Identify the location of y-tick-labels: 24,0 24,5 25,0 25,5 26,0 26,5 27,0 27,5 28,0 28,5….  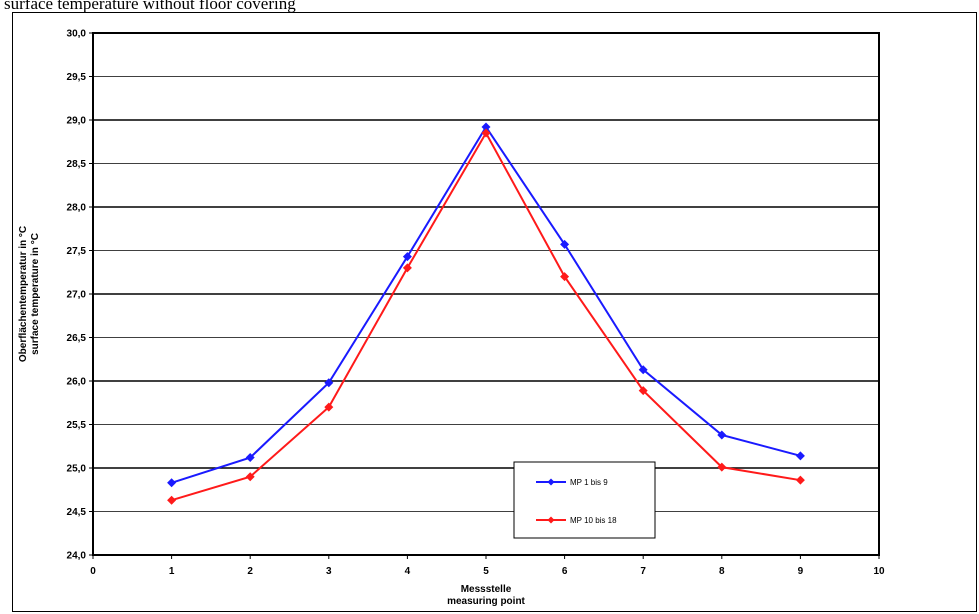
(77, 295).